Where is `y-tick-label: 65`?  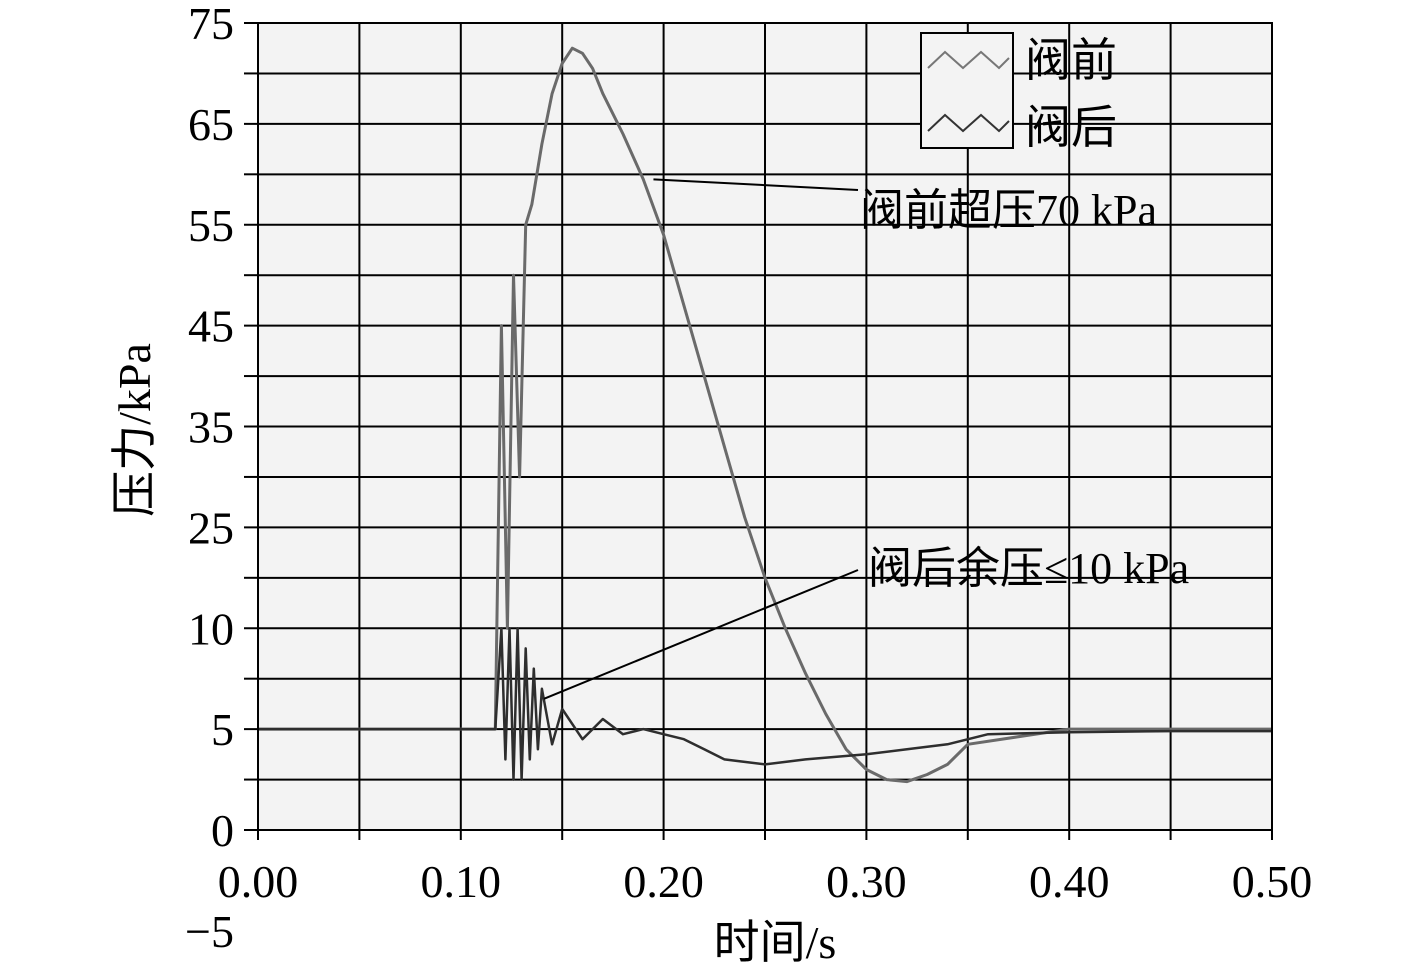
y-tick-label: 65 is located at coordinates (211, 124).